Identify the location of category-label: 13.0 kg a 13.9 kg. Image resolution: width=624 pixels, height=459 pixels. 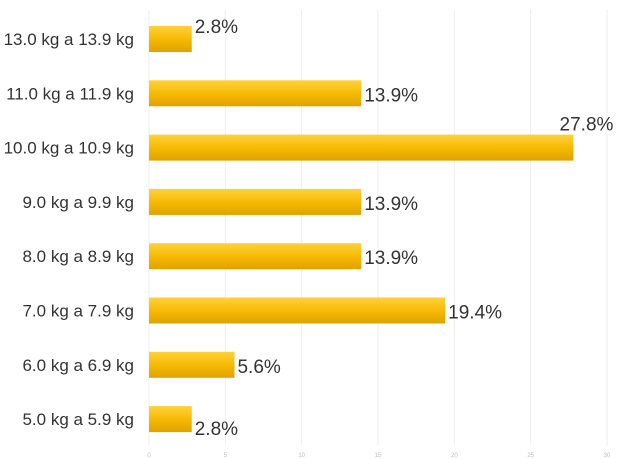
(69, 39).